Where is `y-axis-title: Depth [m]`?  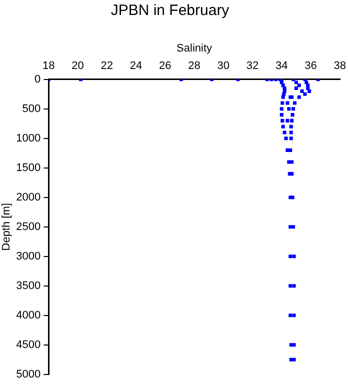 y-axis-title: Depth [m] is located at coordinates (6, 227).